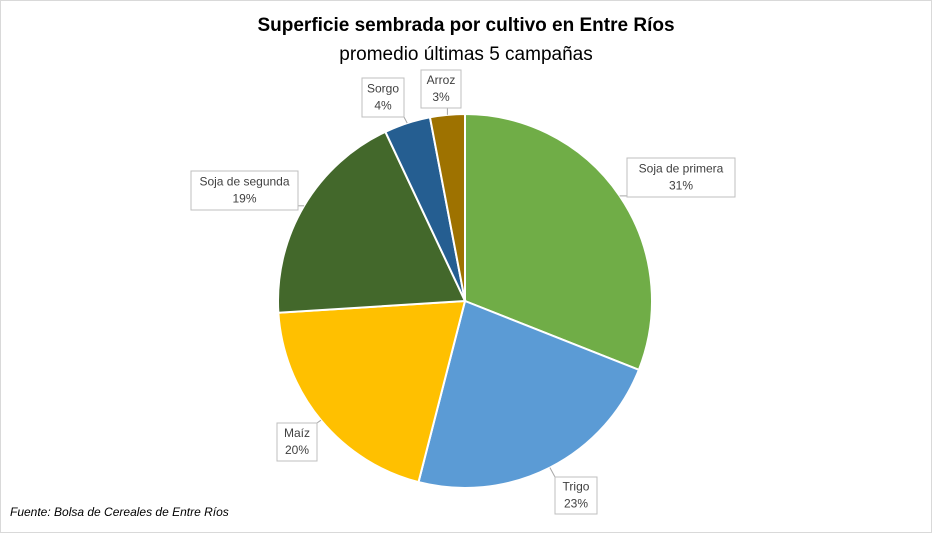  What do you see at coordinates (119, 512) in the screenshot?
I see `source-note: Fuente: Bolsa de Cereales de Entre Ríos` at bounding box center [119, 512].